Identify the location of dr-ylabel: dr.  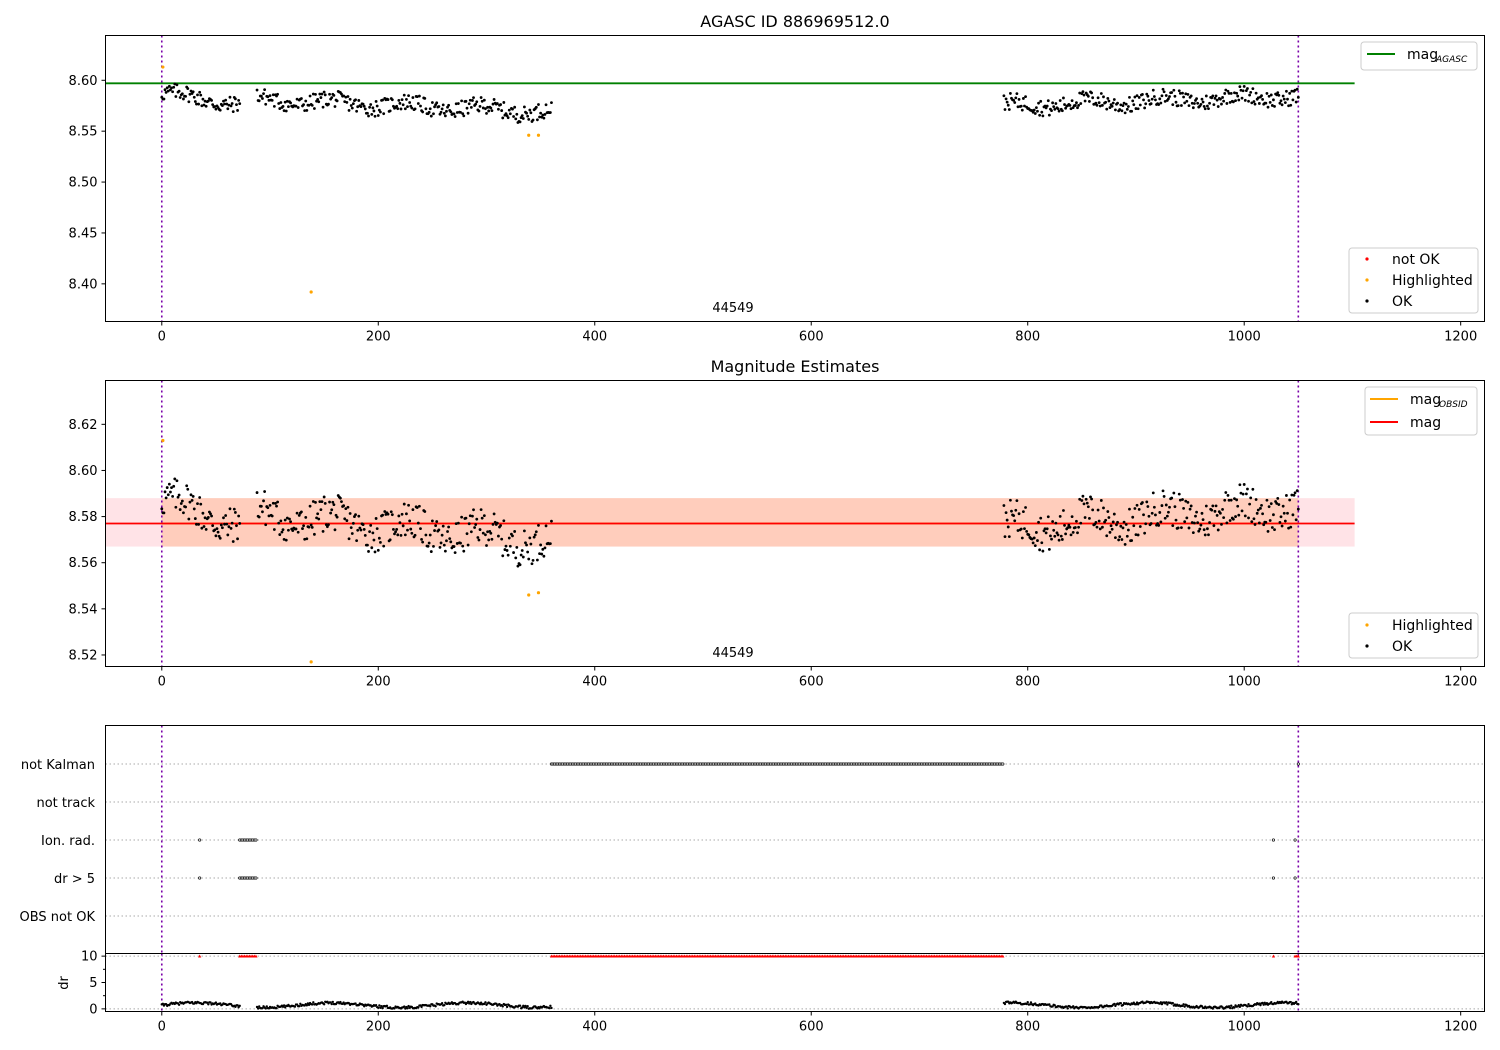
(64, 983).